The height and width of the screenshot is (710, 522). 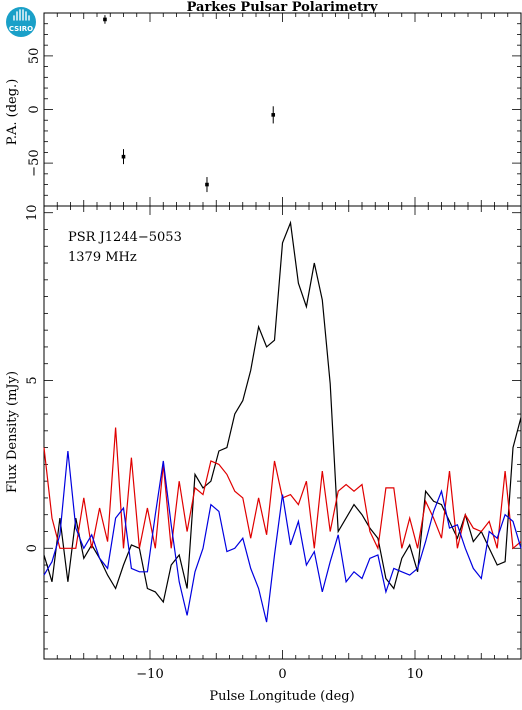 I want to click on csiro-logo: CSIRO, so click(x=21, y=22).